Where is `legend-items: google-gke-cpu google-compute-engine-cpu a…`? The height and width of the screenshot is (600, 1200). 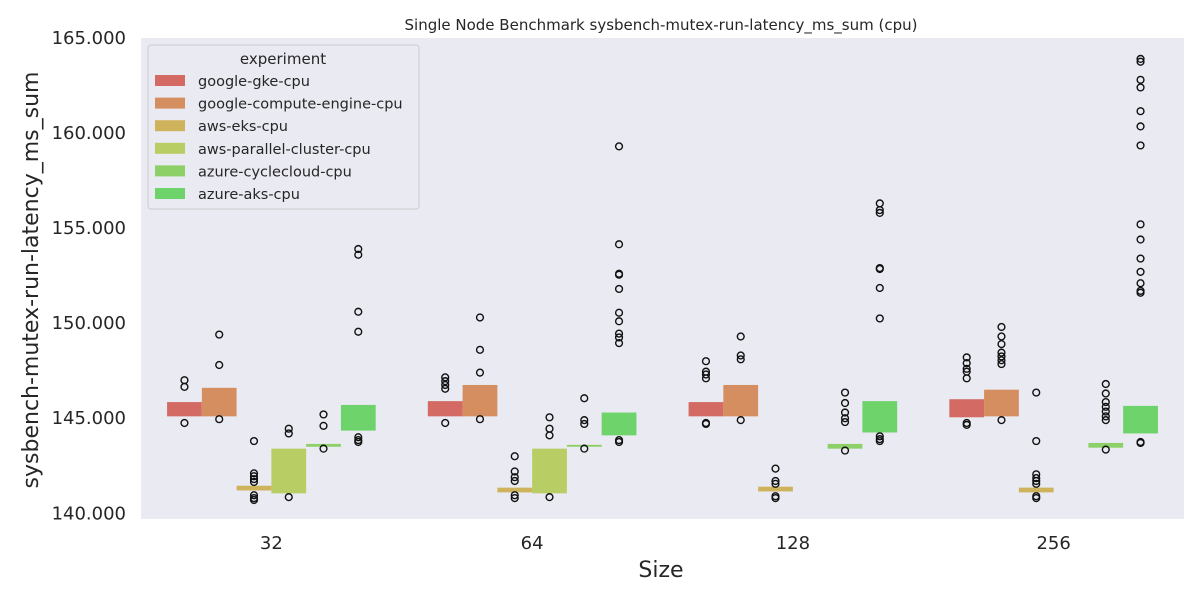
legend-items: google-gke-cpu google-compute-engine-cpu a… is located at coordinates (279, 138).